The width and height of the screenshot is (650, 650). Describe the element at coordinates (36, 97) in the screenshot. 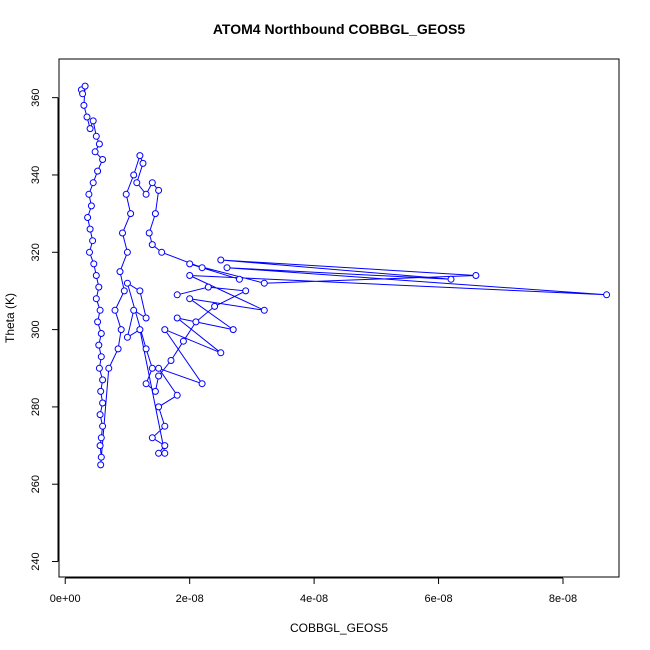

I see `y-tick-label: 360` at that location.